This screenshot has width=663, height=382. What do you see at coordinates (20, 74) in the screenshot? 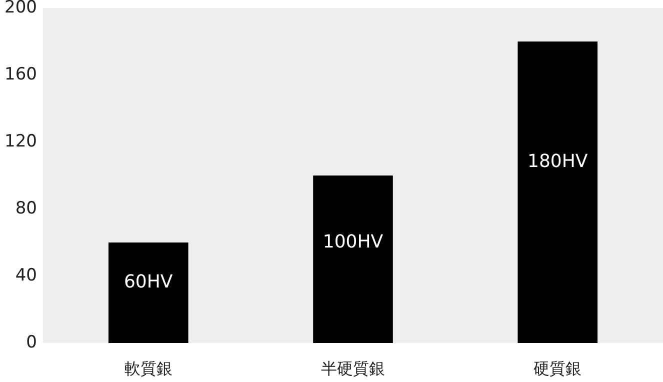
I see `y-tick-label: 160` at bounding box center [20, 74].